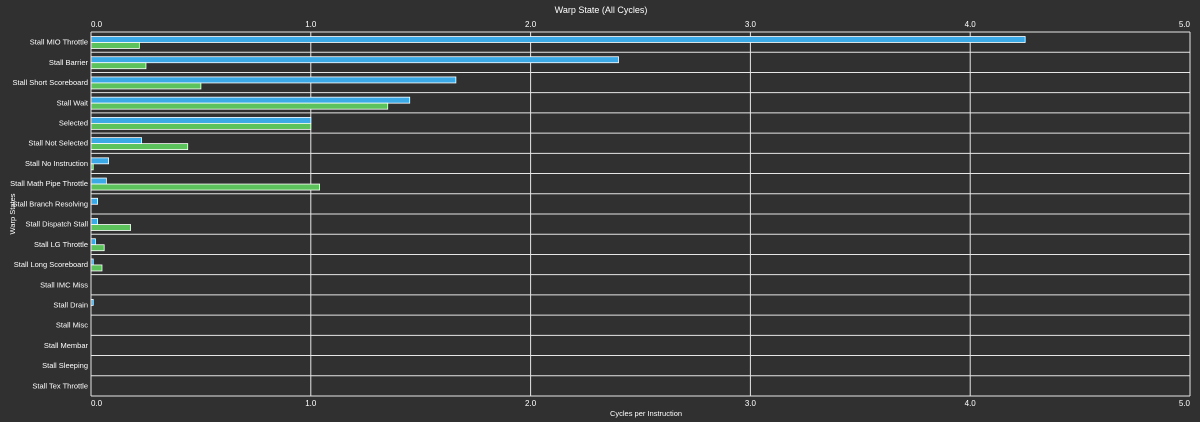  What do you see at coordinates (531, 403) in the screenshot?
I see `x-tick-label-bottom: 2.0` at bounding box center [531, 403].